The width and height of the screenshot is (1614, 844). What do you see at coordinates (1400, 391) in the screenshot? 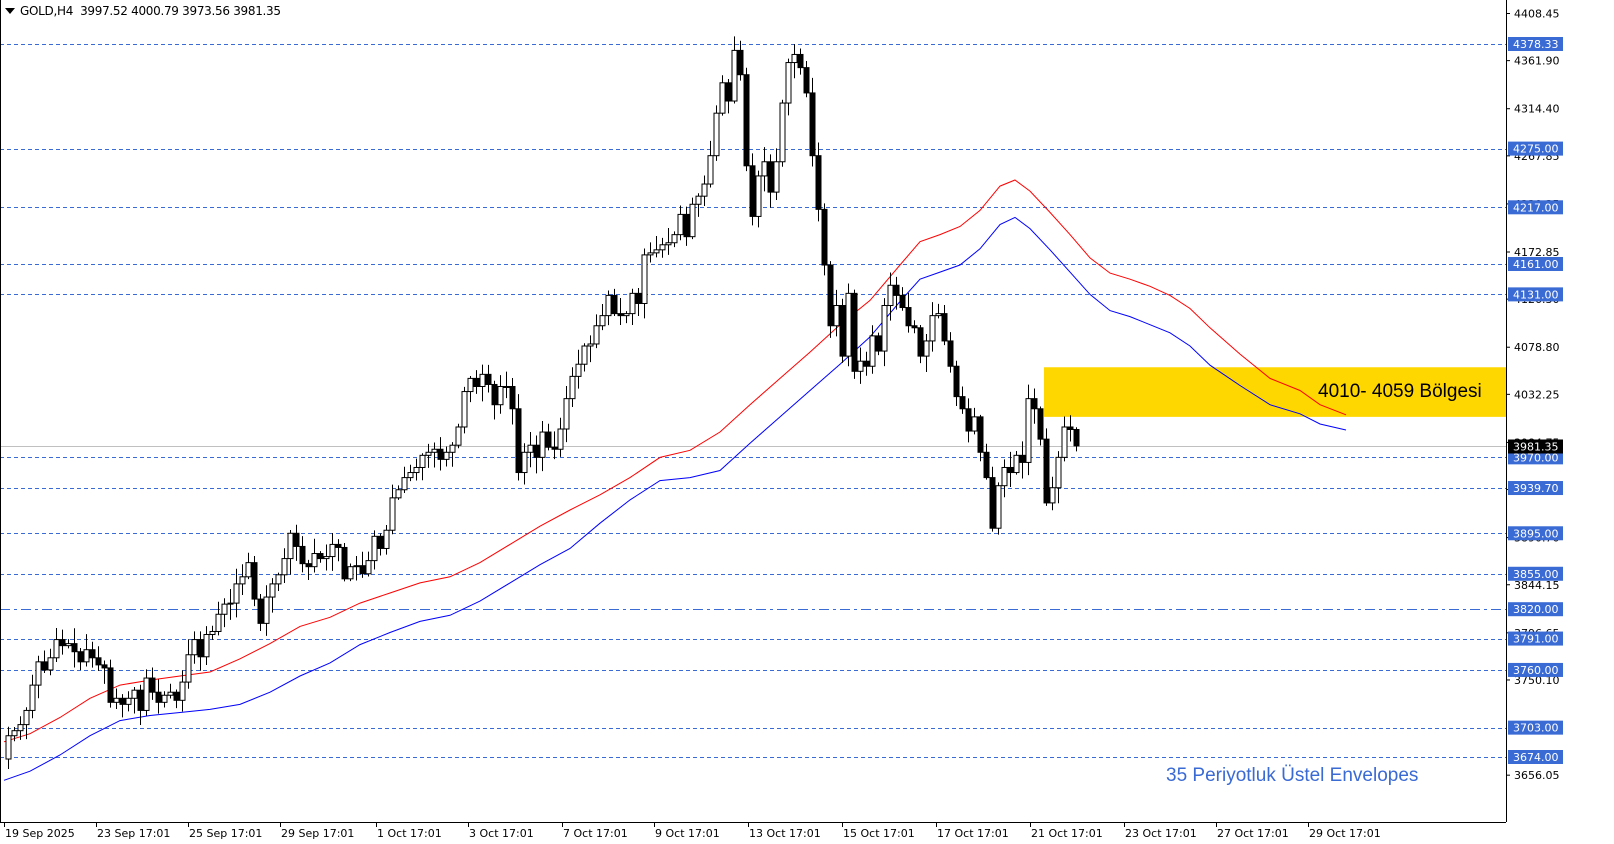
I see `zone-label: 4010- 4059 Bölgesi` at bounding box center [1400, 391].